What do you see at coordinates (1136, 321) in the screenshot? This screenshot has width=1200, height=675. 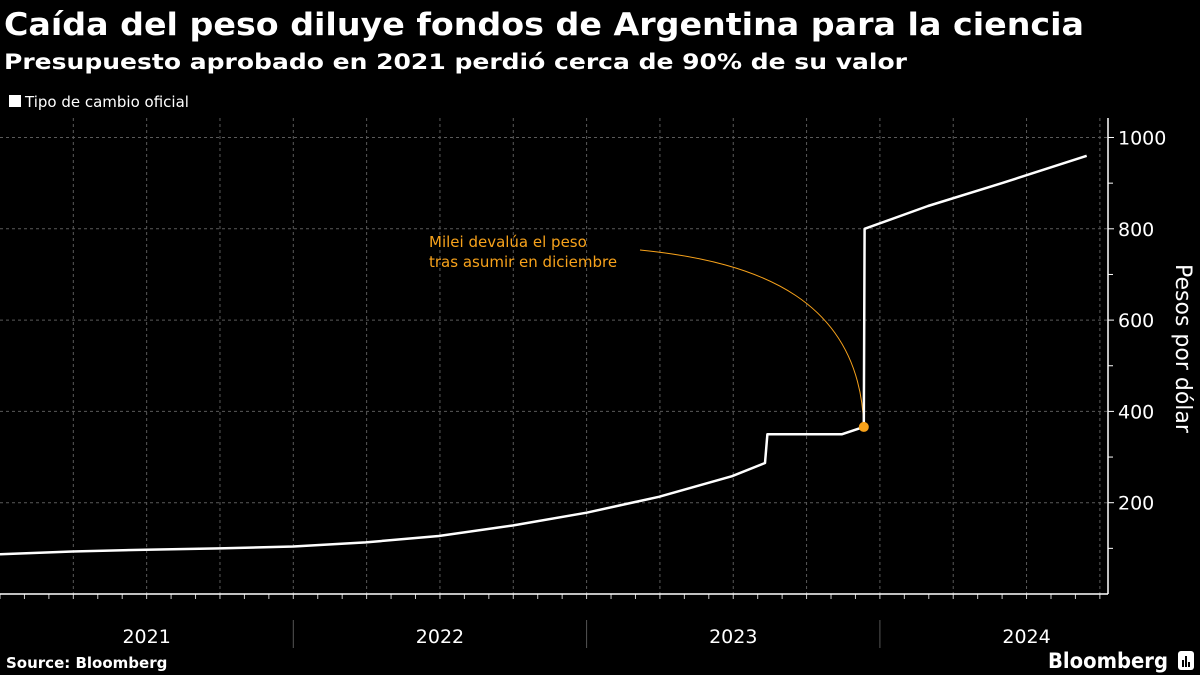 I see `y-tick-label: 600` at bounding box center [1136, 321].